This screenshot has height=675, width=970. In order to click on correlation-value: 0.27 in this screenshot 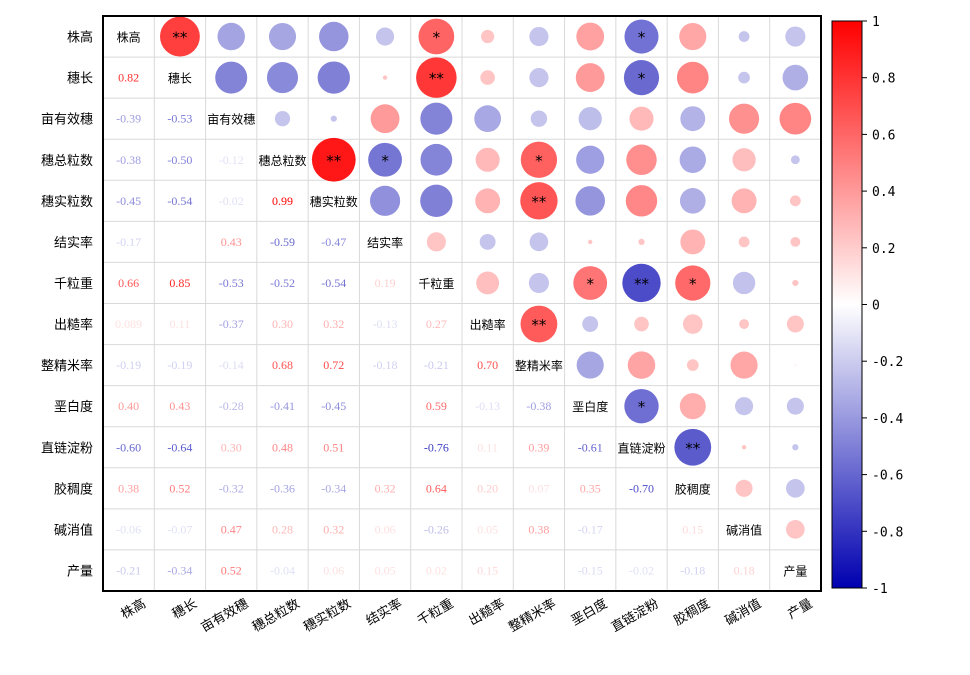, I will do `click(436, 324)`.